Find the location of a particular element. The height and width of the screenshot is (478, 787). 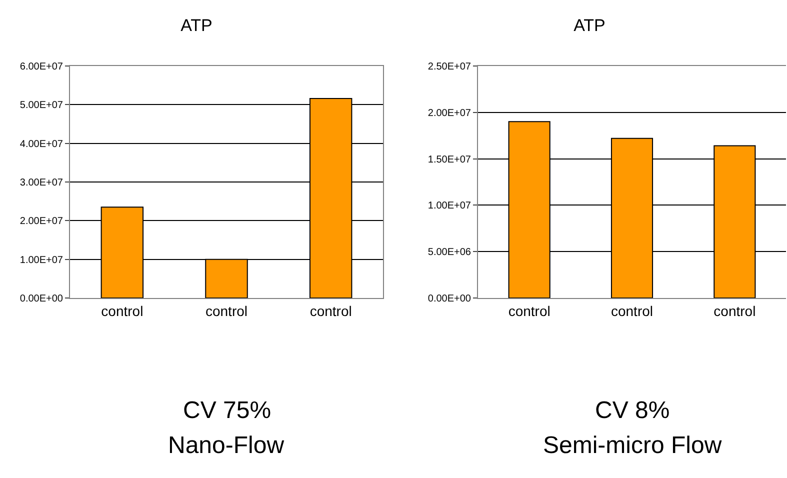

y-tick-label: 4.00E+07 is located at coordinates (42, 144).